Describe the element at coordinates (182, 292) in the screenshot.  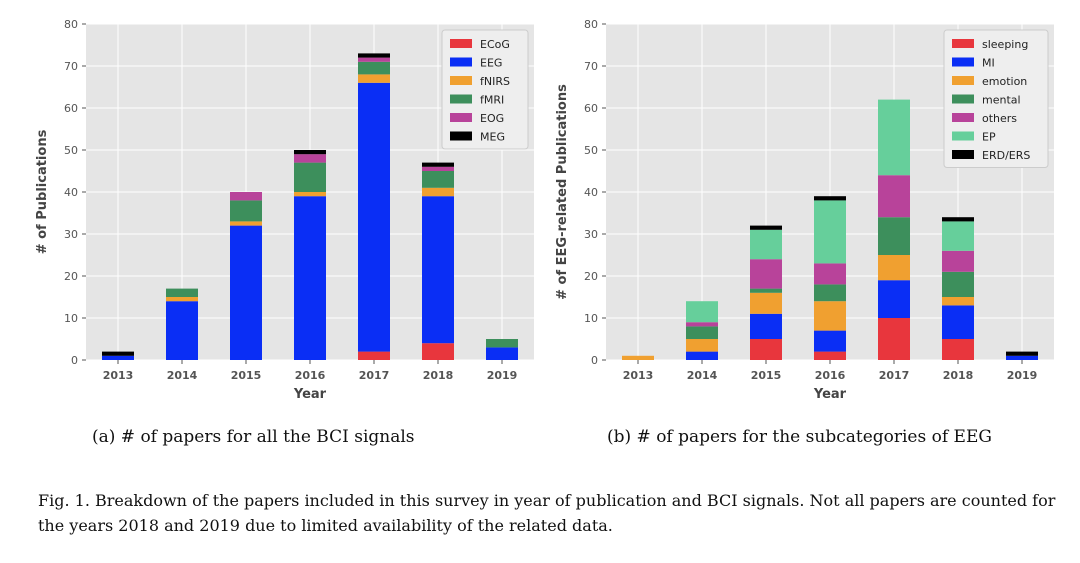
I see `bar-fmri-2014` at that location.